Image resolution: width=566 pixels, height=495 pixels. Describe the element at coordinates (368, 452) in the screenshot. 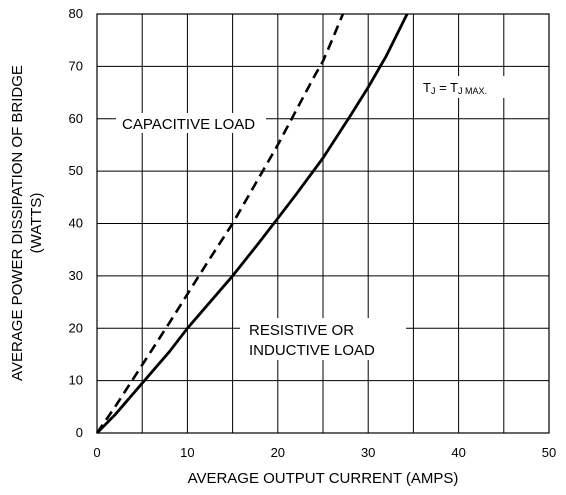

I see `x-tick-label: 30` at that location.